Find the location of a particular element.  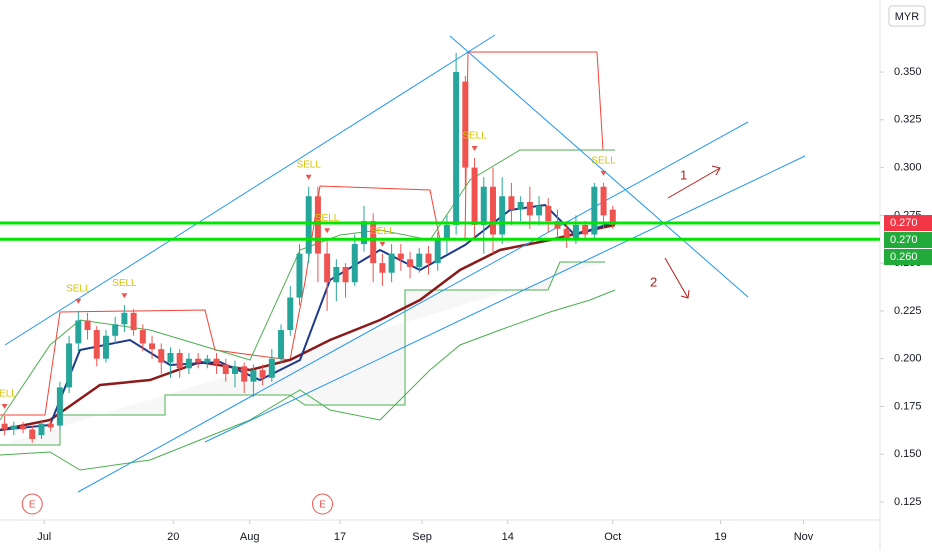

y-tick-label: 0.175 is located at coordinates (908, 406).